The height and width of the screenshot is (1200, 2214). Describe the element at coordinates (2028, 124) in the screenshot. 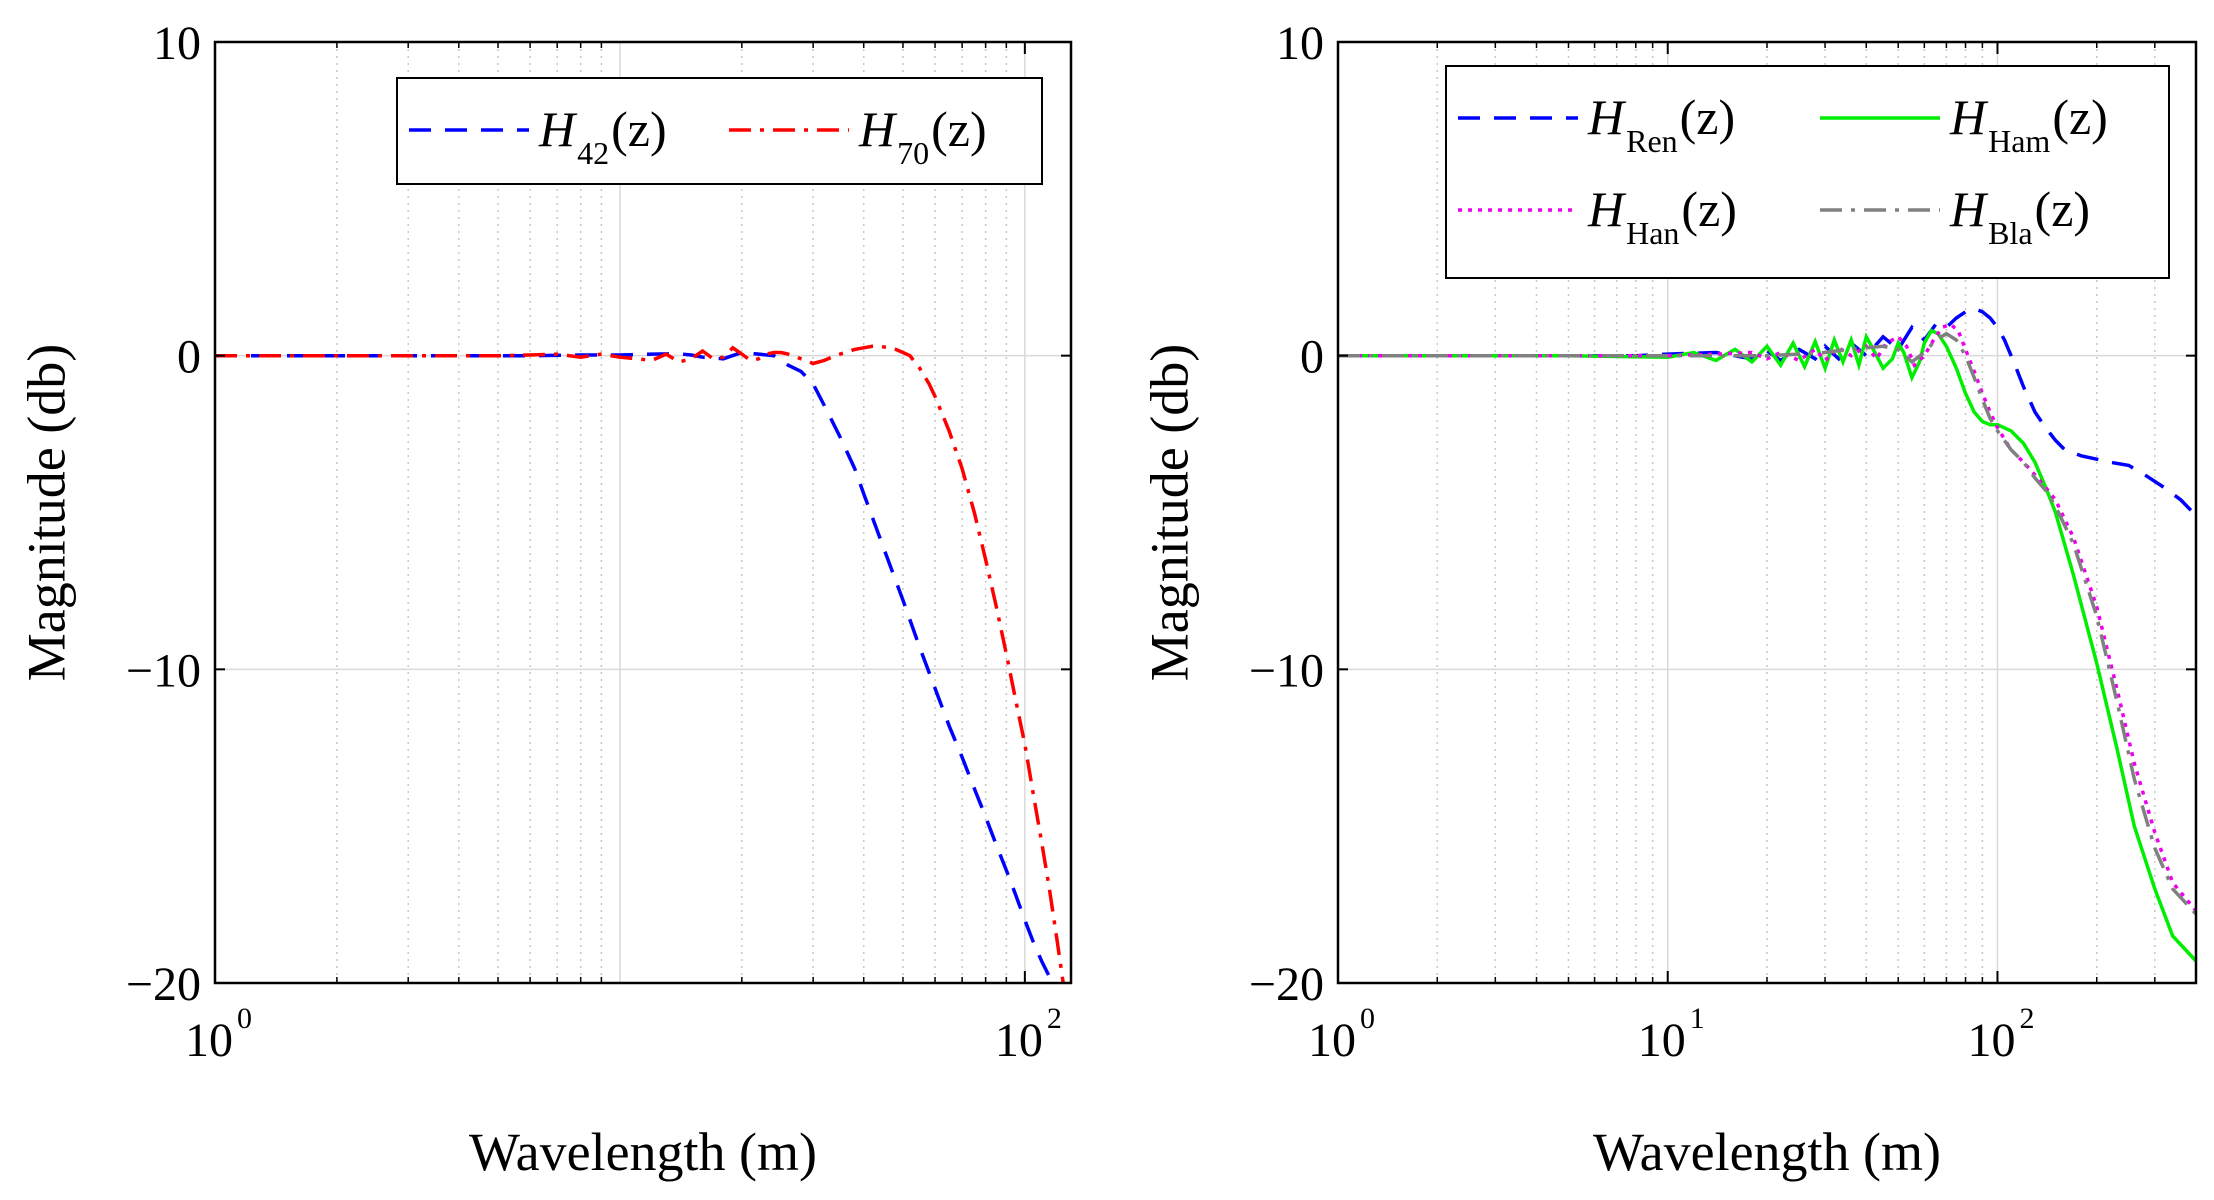

I see `legend-label-ham: HHam(z)` at that location.